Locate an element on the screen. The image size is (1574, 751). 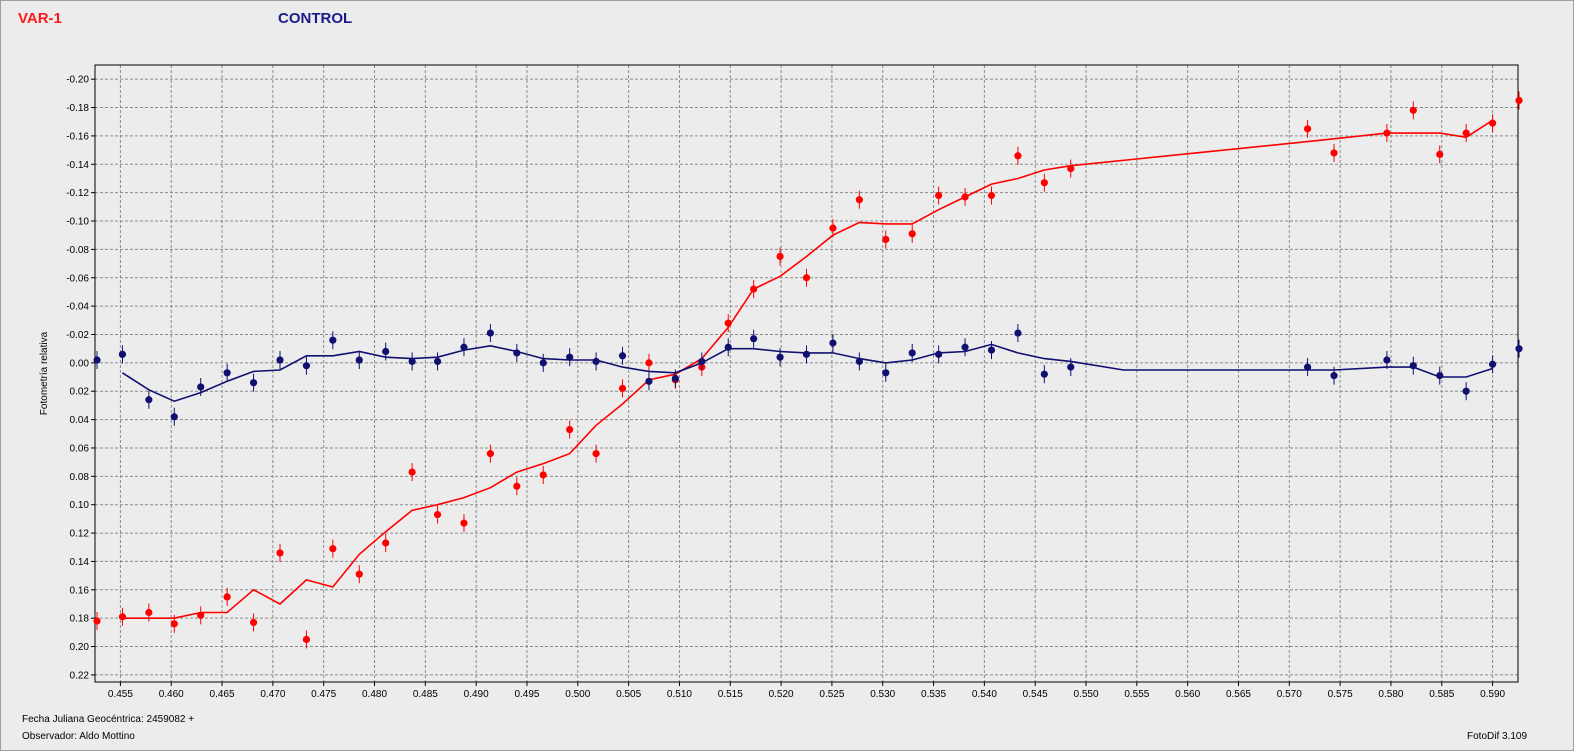
julian-date-label: Fecha Juliana Geocéntrica: 2459082 + is located at coordinates (108, 719).